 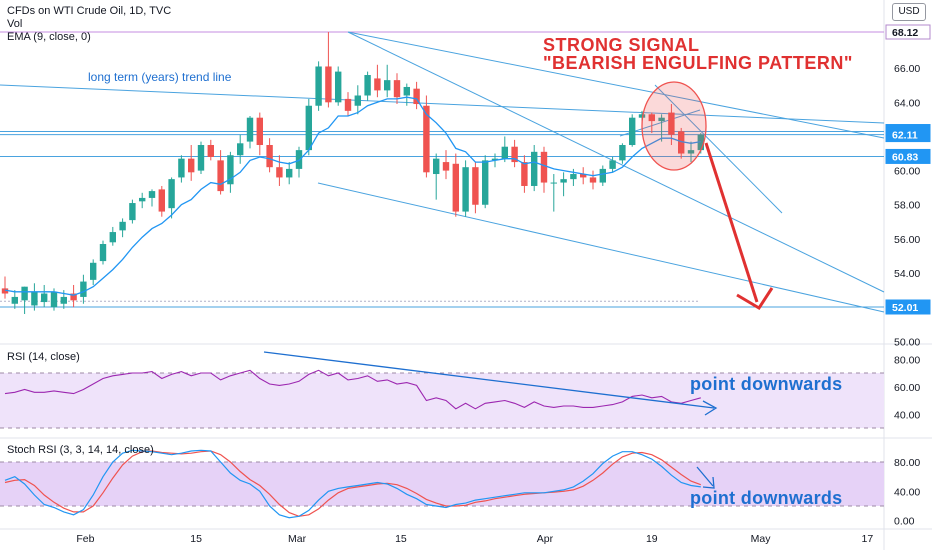 What do you see at coordinates (621, 45) in the screenshot?
I see `signal-annotation-line1: STRONG SIGNAL` at bounding box center [621, 45].